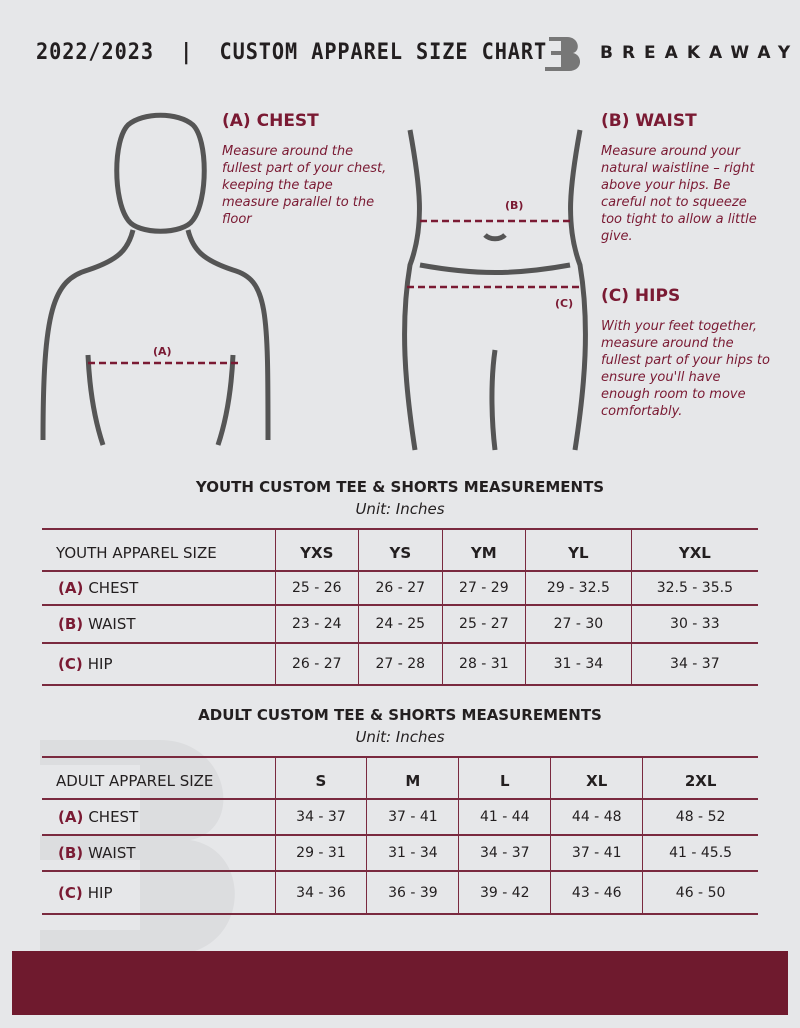 This screenshot has height=1028, width=800. Describe the element at coordinates (483, 664) in the screenshot. I see `measurement-value: 28 - 31` at that location.